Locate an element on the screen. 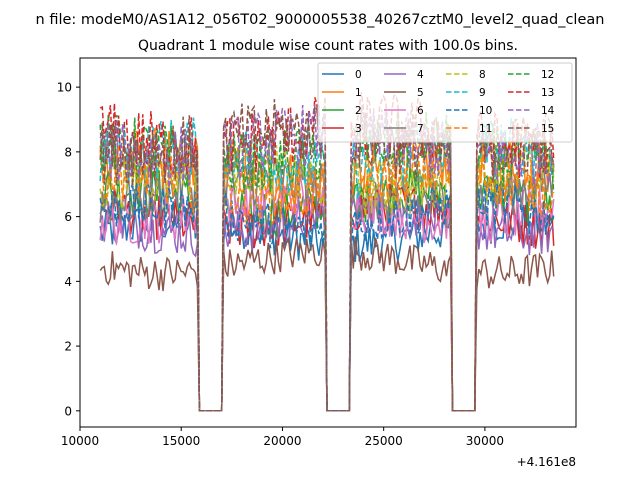 Image resolution: width=640 pixels, height=480 pixels. y-tick-label: 4 is located at coordinates (68, 282).